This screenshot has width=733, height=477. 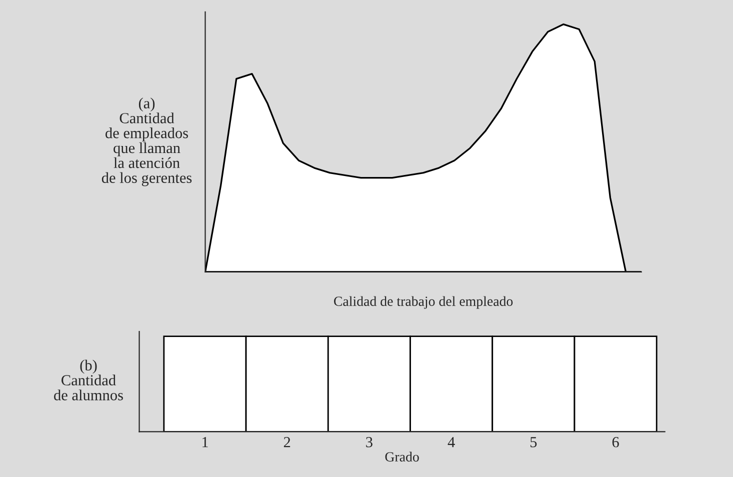 What do you see at coordinates (205, 442) in the screenshot?
I see `x-tick-label: 1` at bounding box center [205, 442].